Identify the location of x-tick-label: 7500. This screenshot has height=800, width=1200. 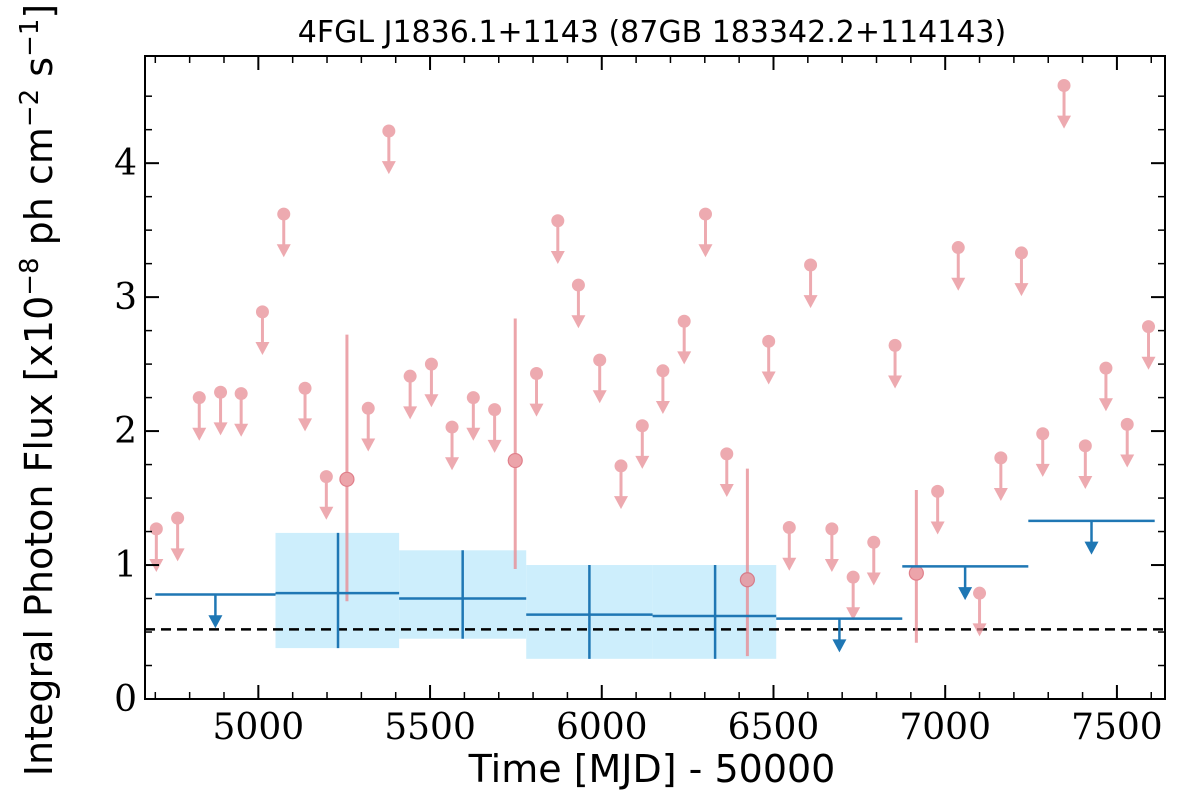
(1117, 727).